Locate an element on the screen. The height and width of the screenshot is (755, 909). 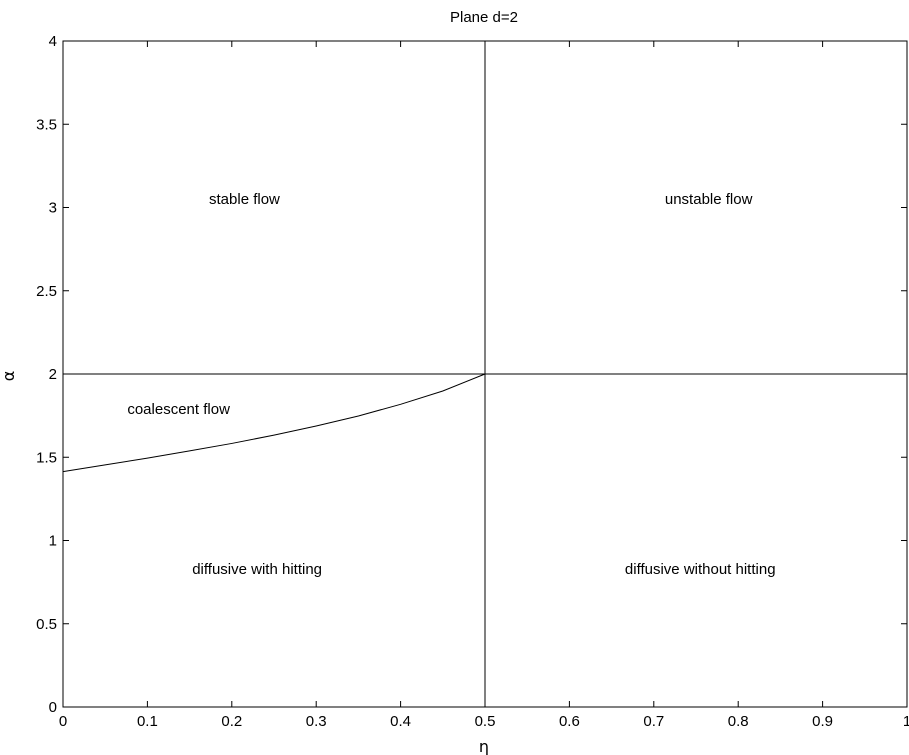
region-label: coalescent flow is located at coordinates (178, 409).